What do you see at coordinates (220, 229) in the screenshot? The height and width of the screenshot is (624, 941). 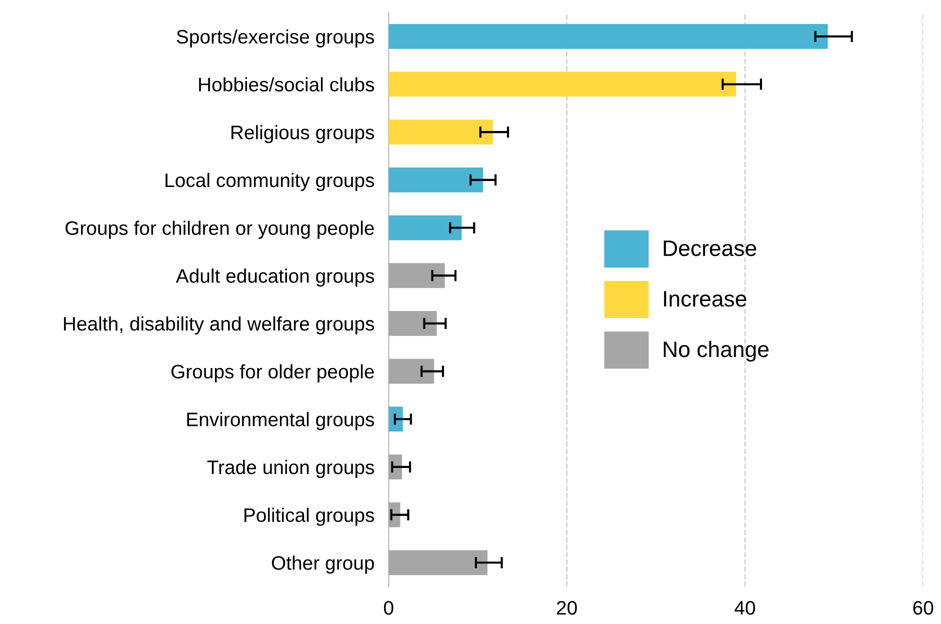 I see `y-tick-label: Groups for children or young people` at bounding box center [220, 229].